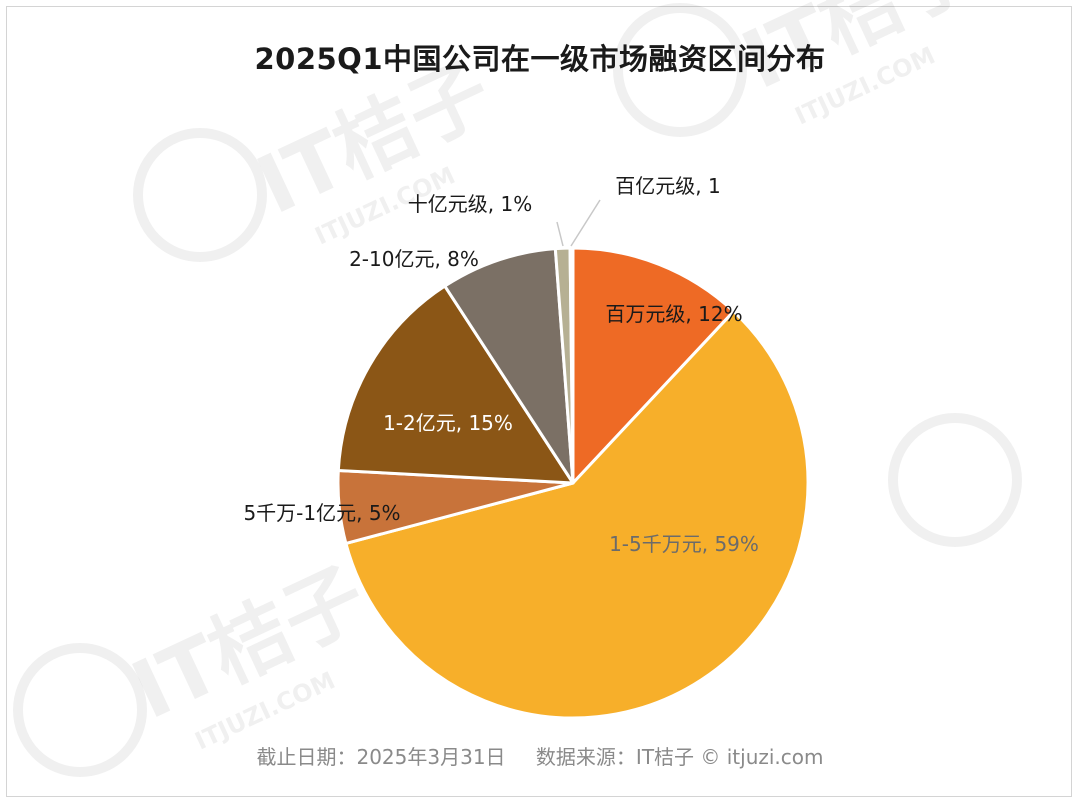  Describe the element at coordinates (321, 513) in the screenshot. I see `data-label: 5千万-1亿元, 5%` at that location.